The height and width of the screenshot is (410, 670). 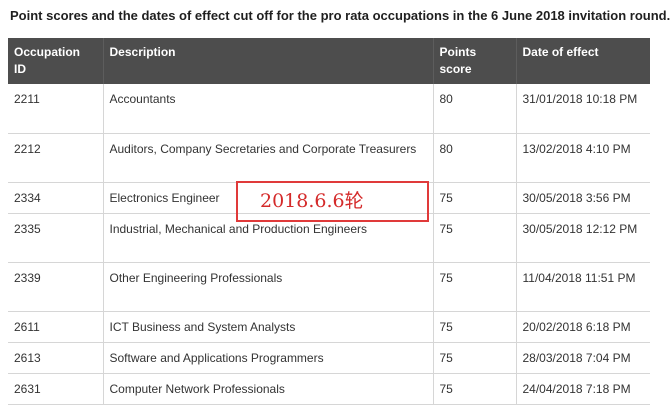 What do you see at coordinates (20, 69) in the screenshot?
I see `header-occupation-id-line2: ID` at bounding box center [20, 69].